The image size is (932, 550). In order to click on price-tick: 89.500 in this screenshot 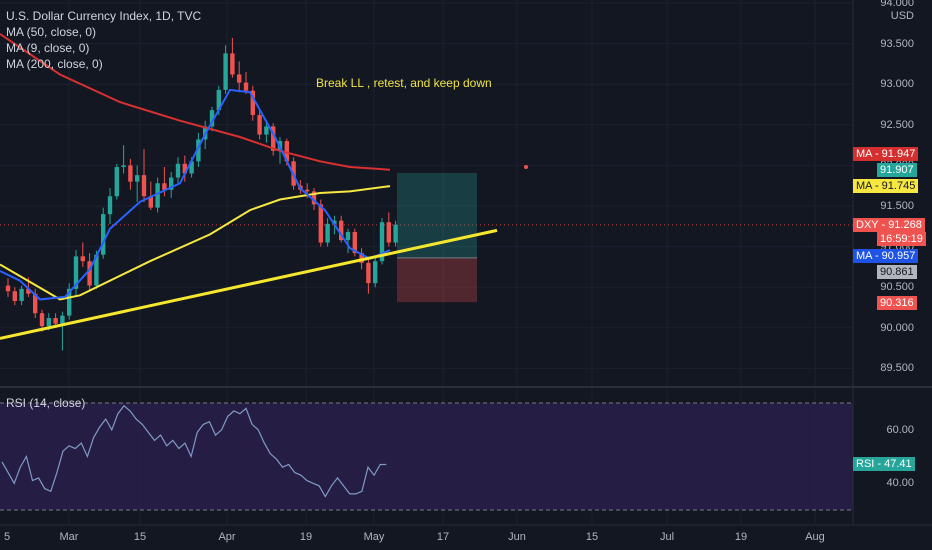, I will do `click(897, 368)`.